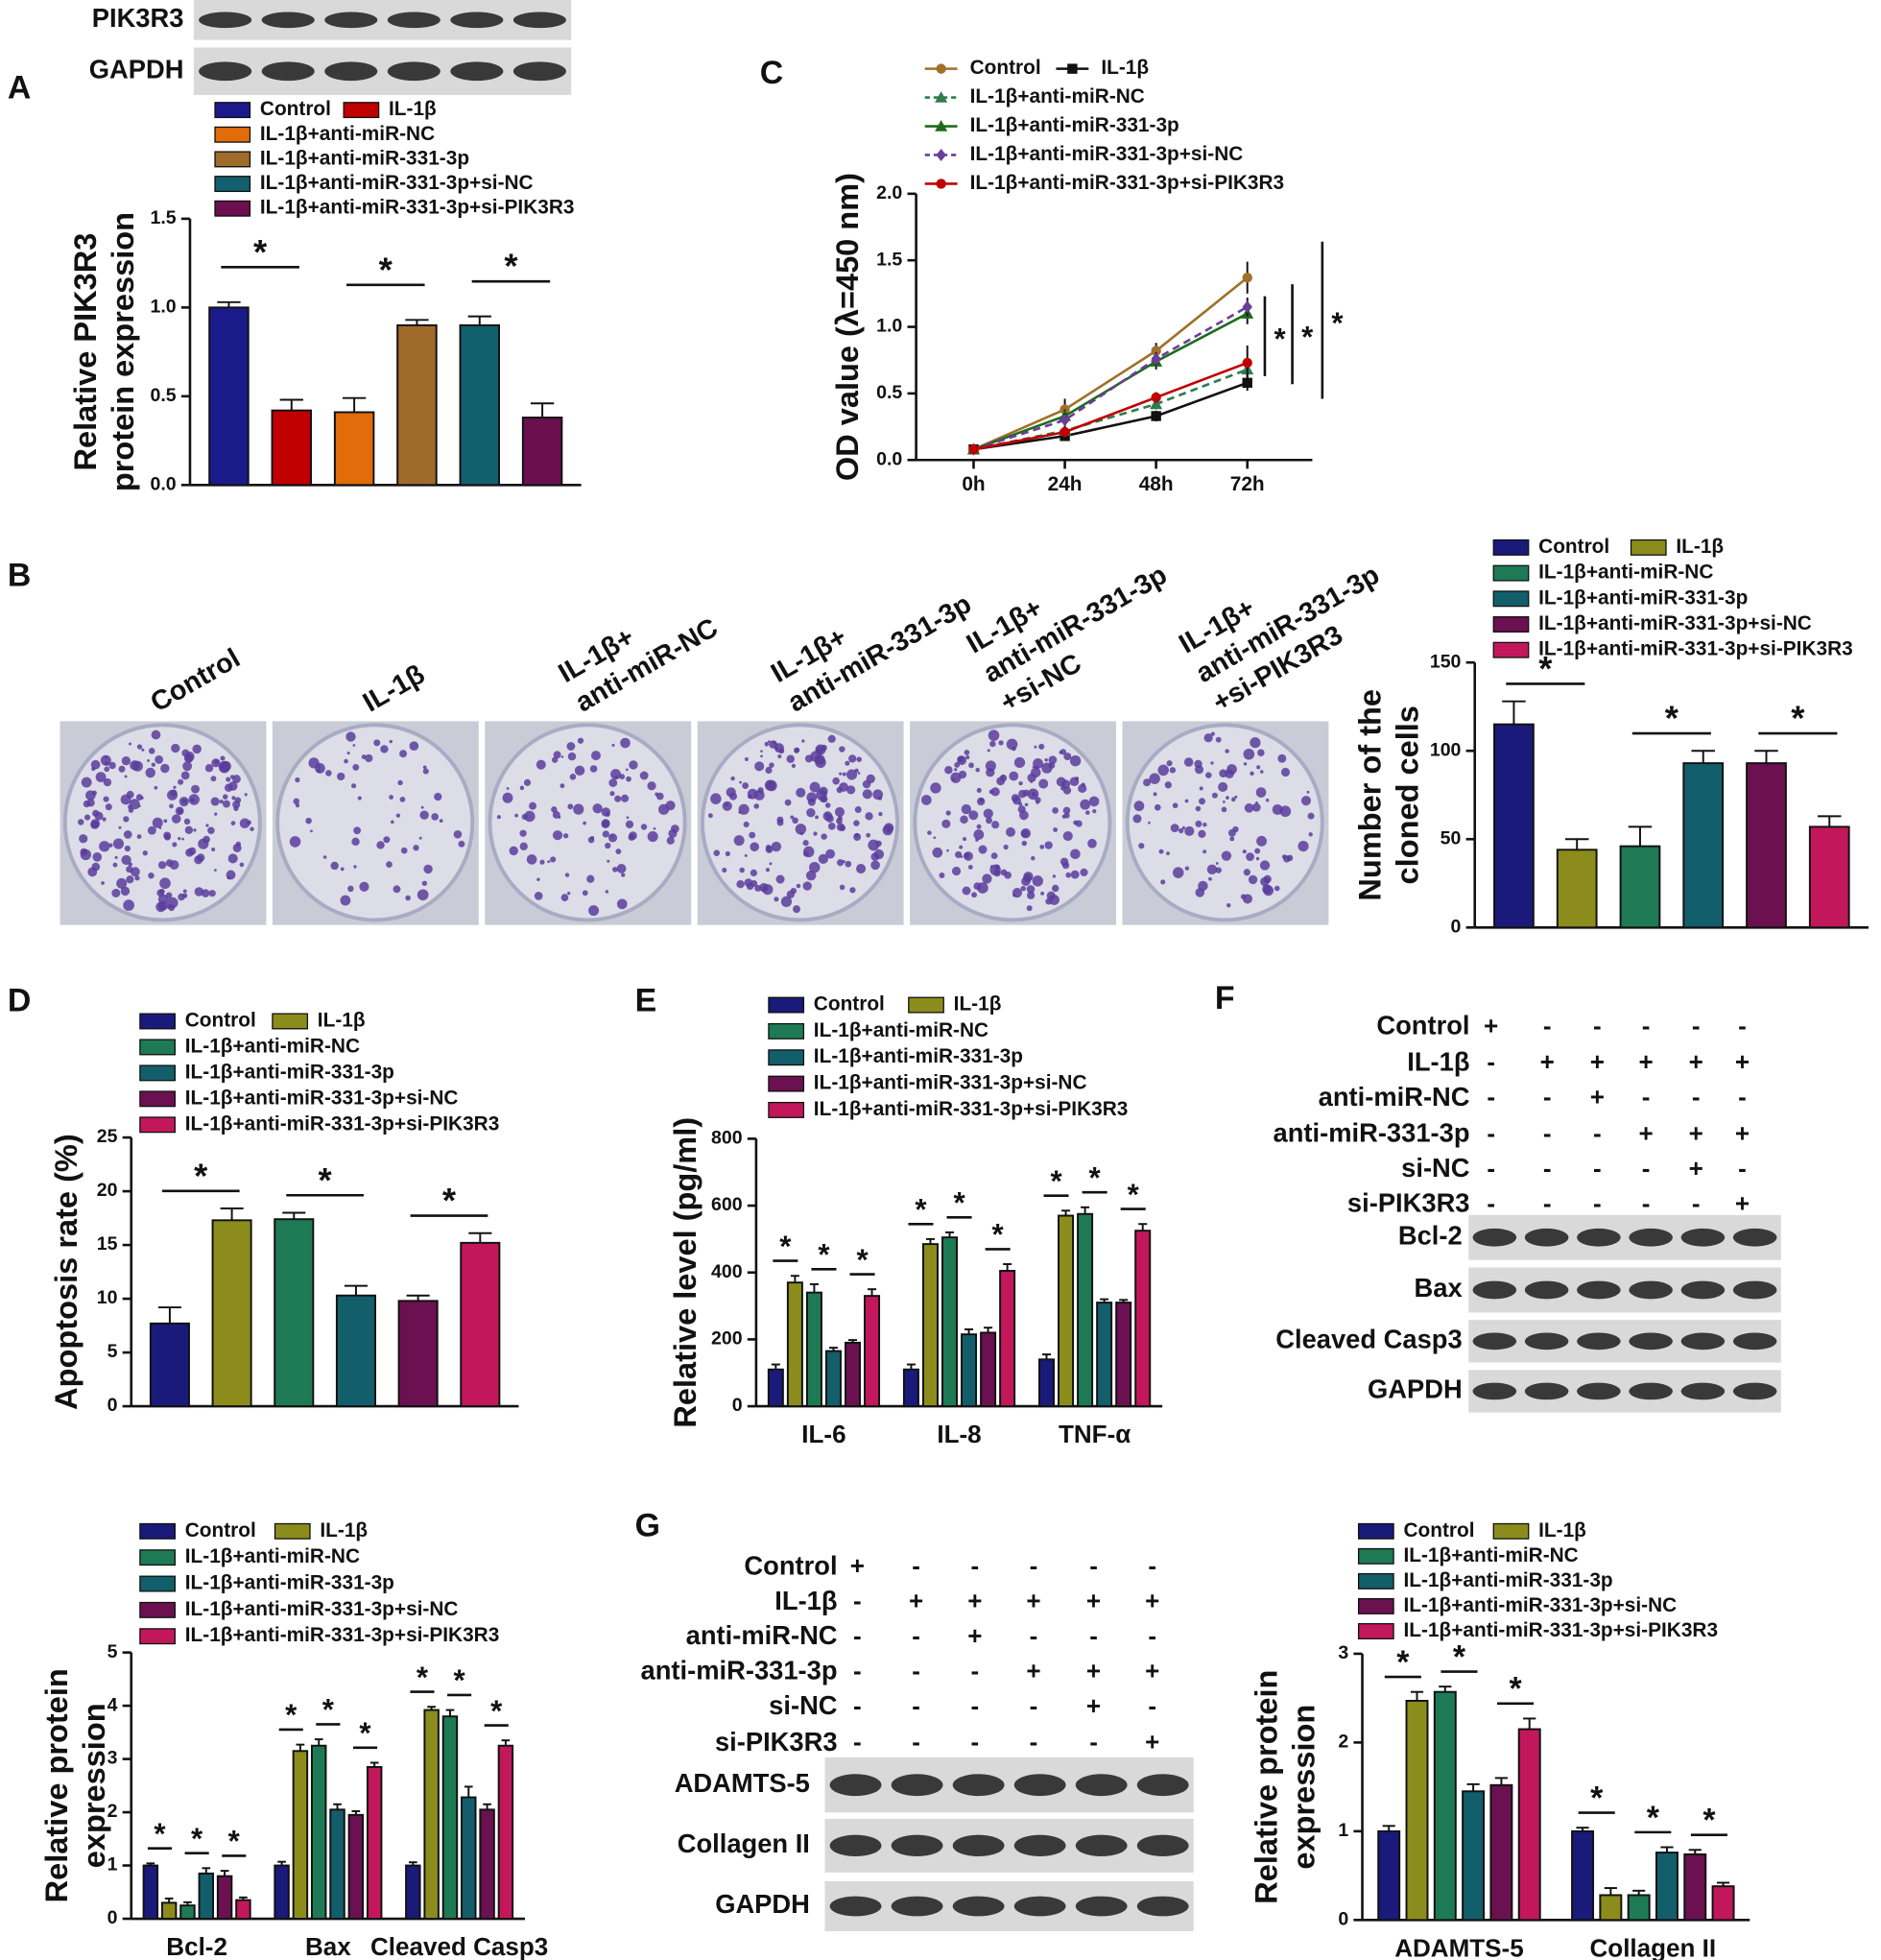 The height and width of the screenshot is (1960, 1881). Describe the element at coordinates (1224, 822) in the screenshot. I see `colony-plate` at that location.